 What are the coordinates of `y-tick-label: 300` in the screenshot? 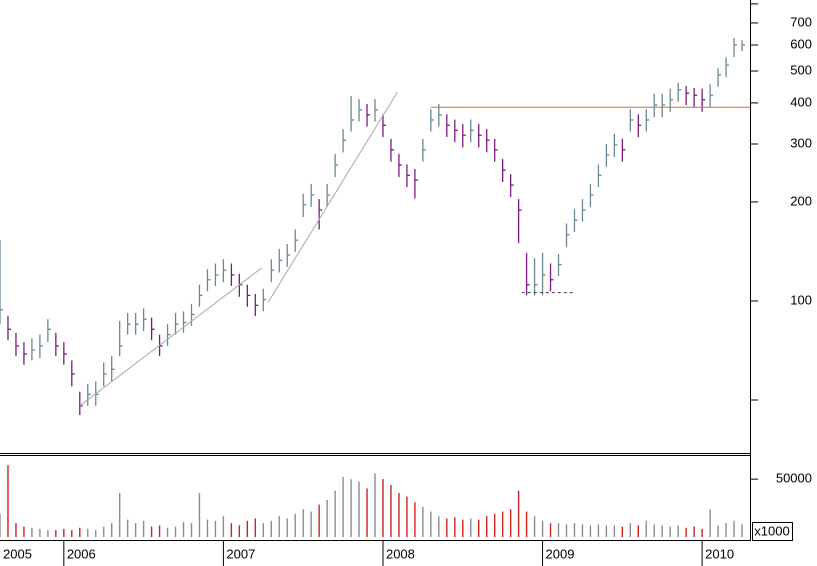 It's located at (801, 142).